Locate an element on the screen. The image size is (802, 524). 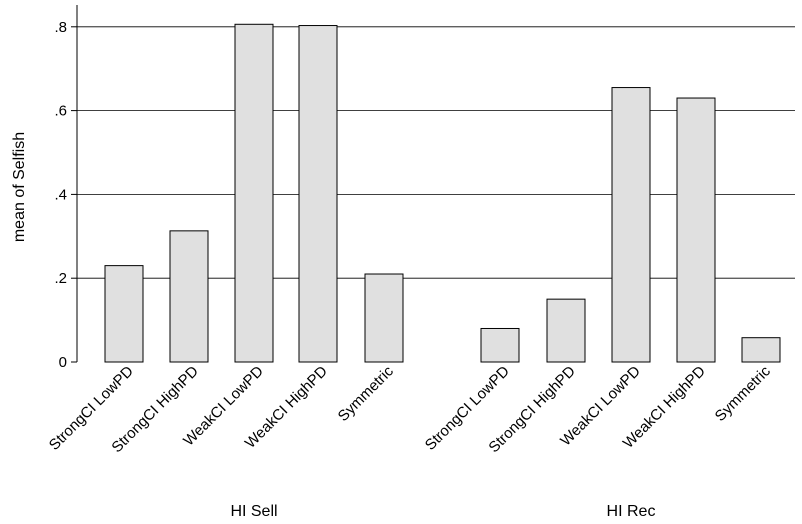
y-tick-labels: 0 .2 .4 .6 .8 is located at coordinates (65, 195).